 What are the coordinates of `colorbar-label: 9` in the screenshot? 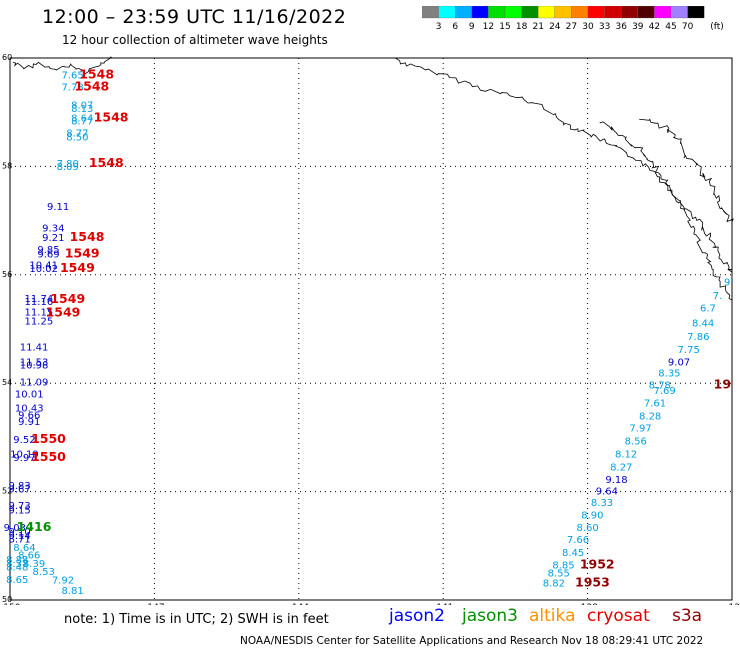 It's located at (472, 27).